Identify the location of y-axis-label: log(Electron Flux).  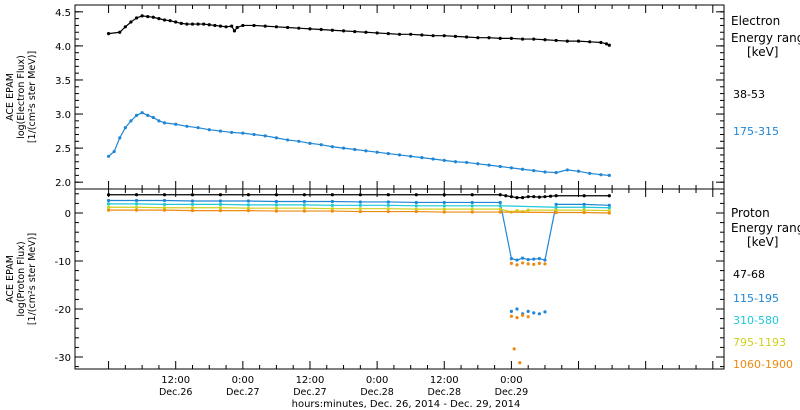
(21, 97).